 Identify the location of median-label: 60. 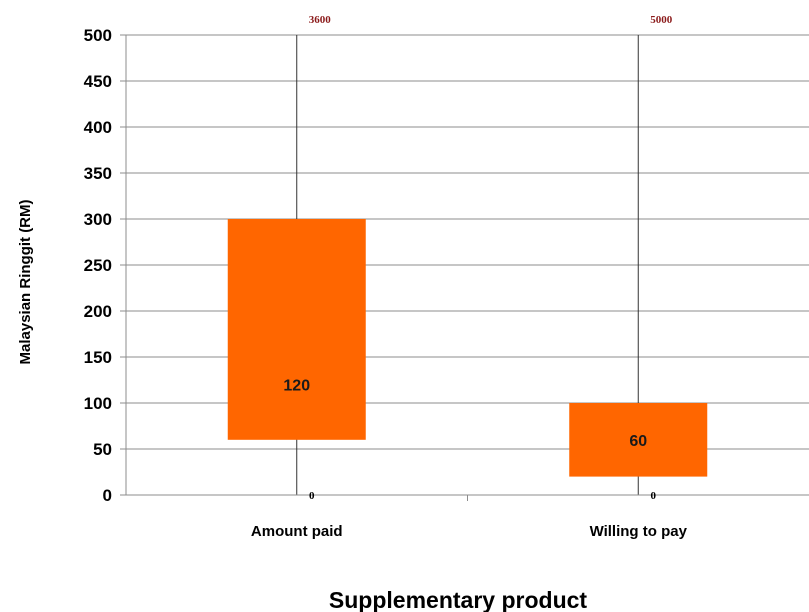
(638, 441).